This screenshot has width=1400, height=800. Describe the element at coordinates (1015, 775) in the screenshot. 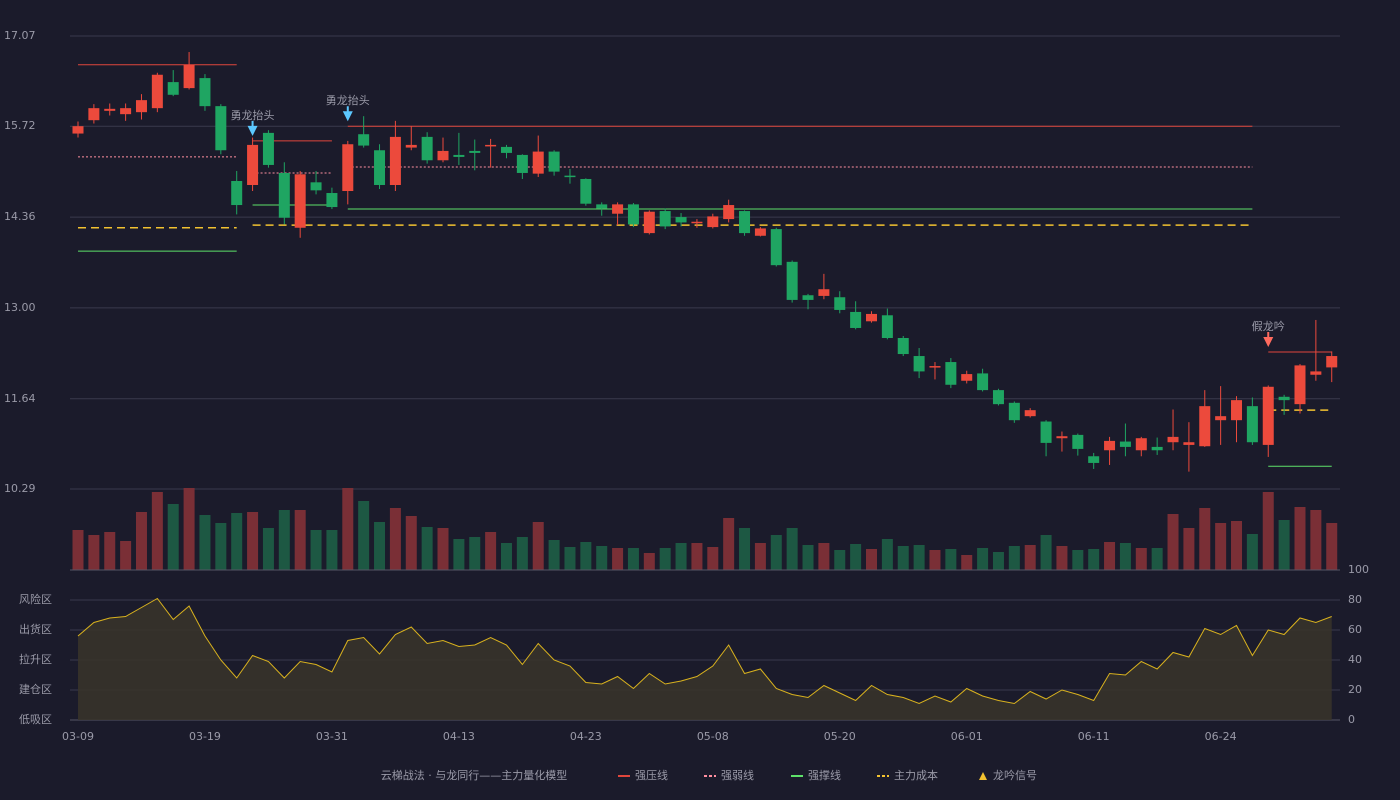

I see `legend-label: 龙吟信号` at that location.